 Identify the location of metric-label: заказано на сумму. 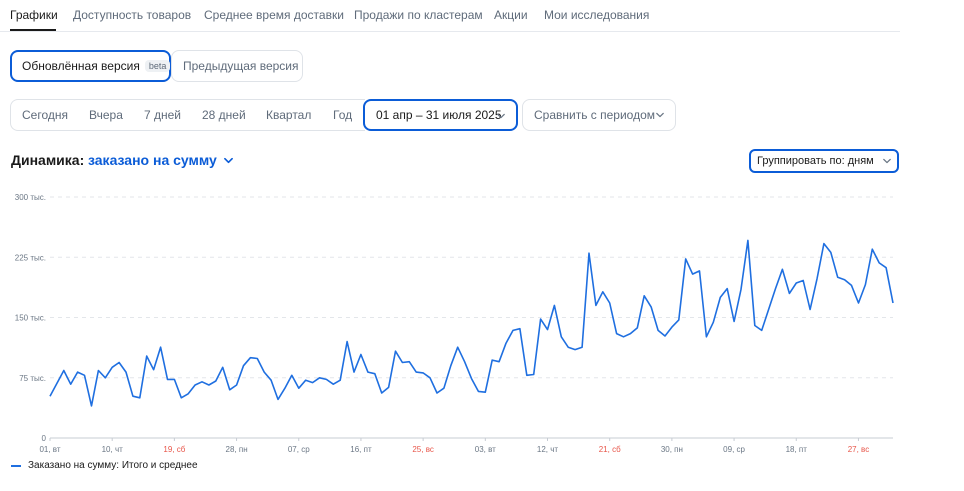
(152, 160).